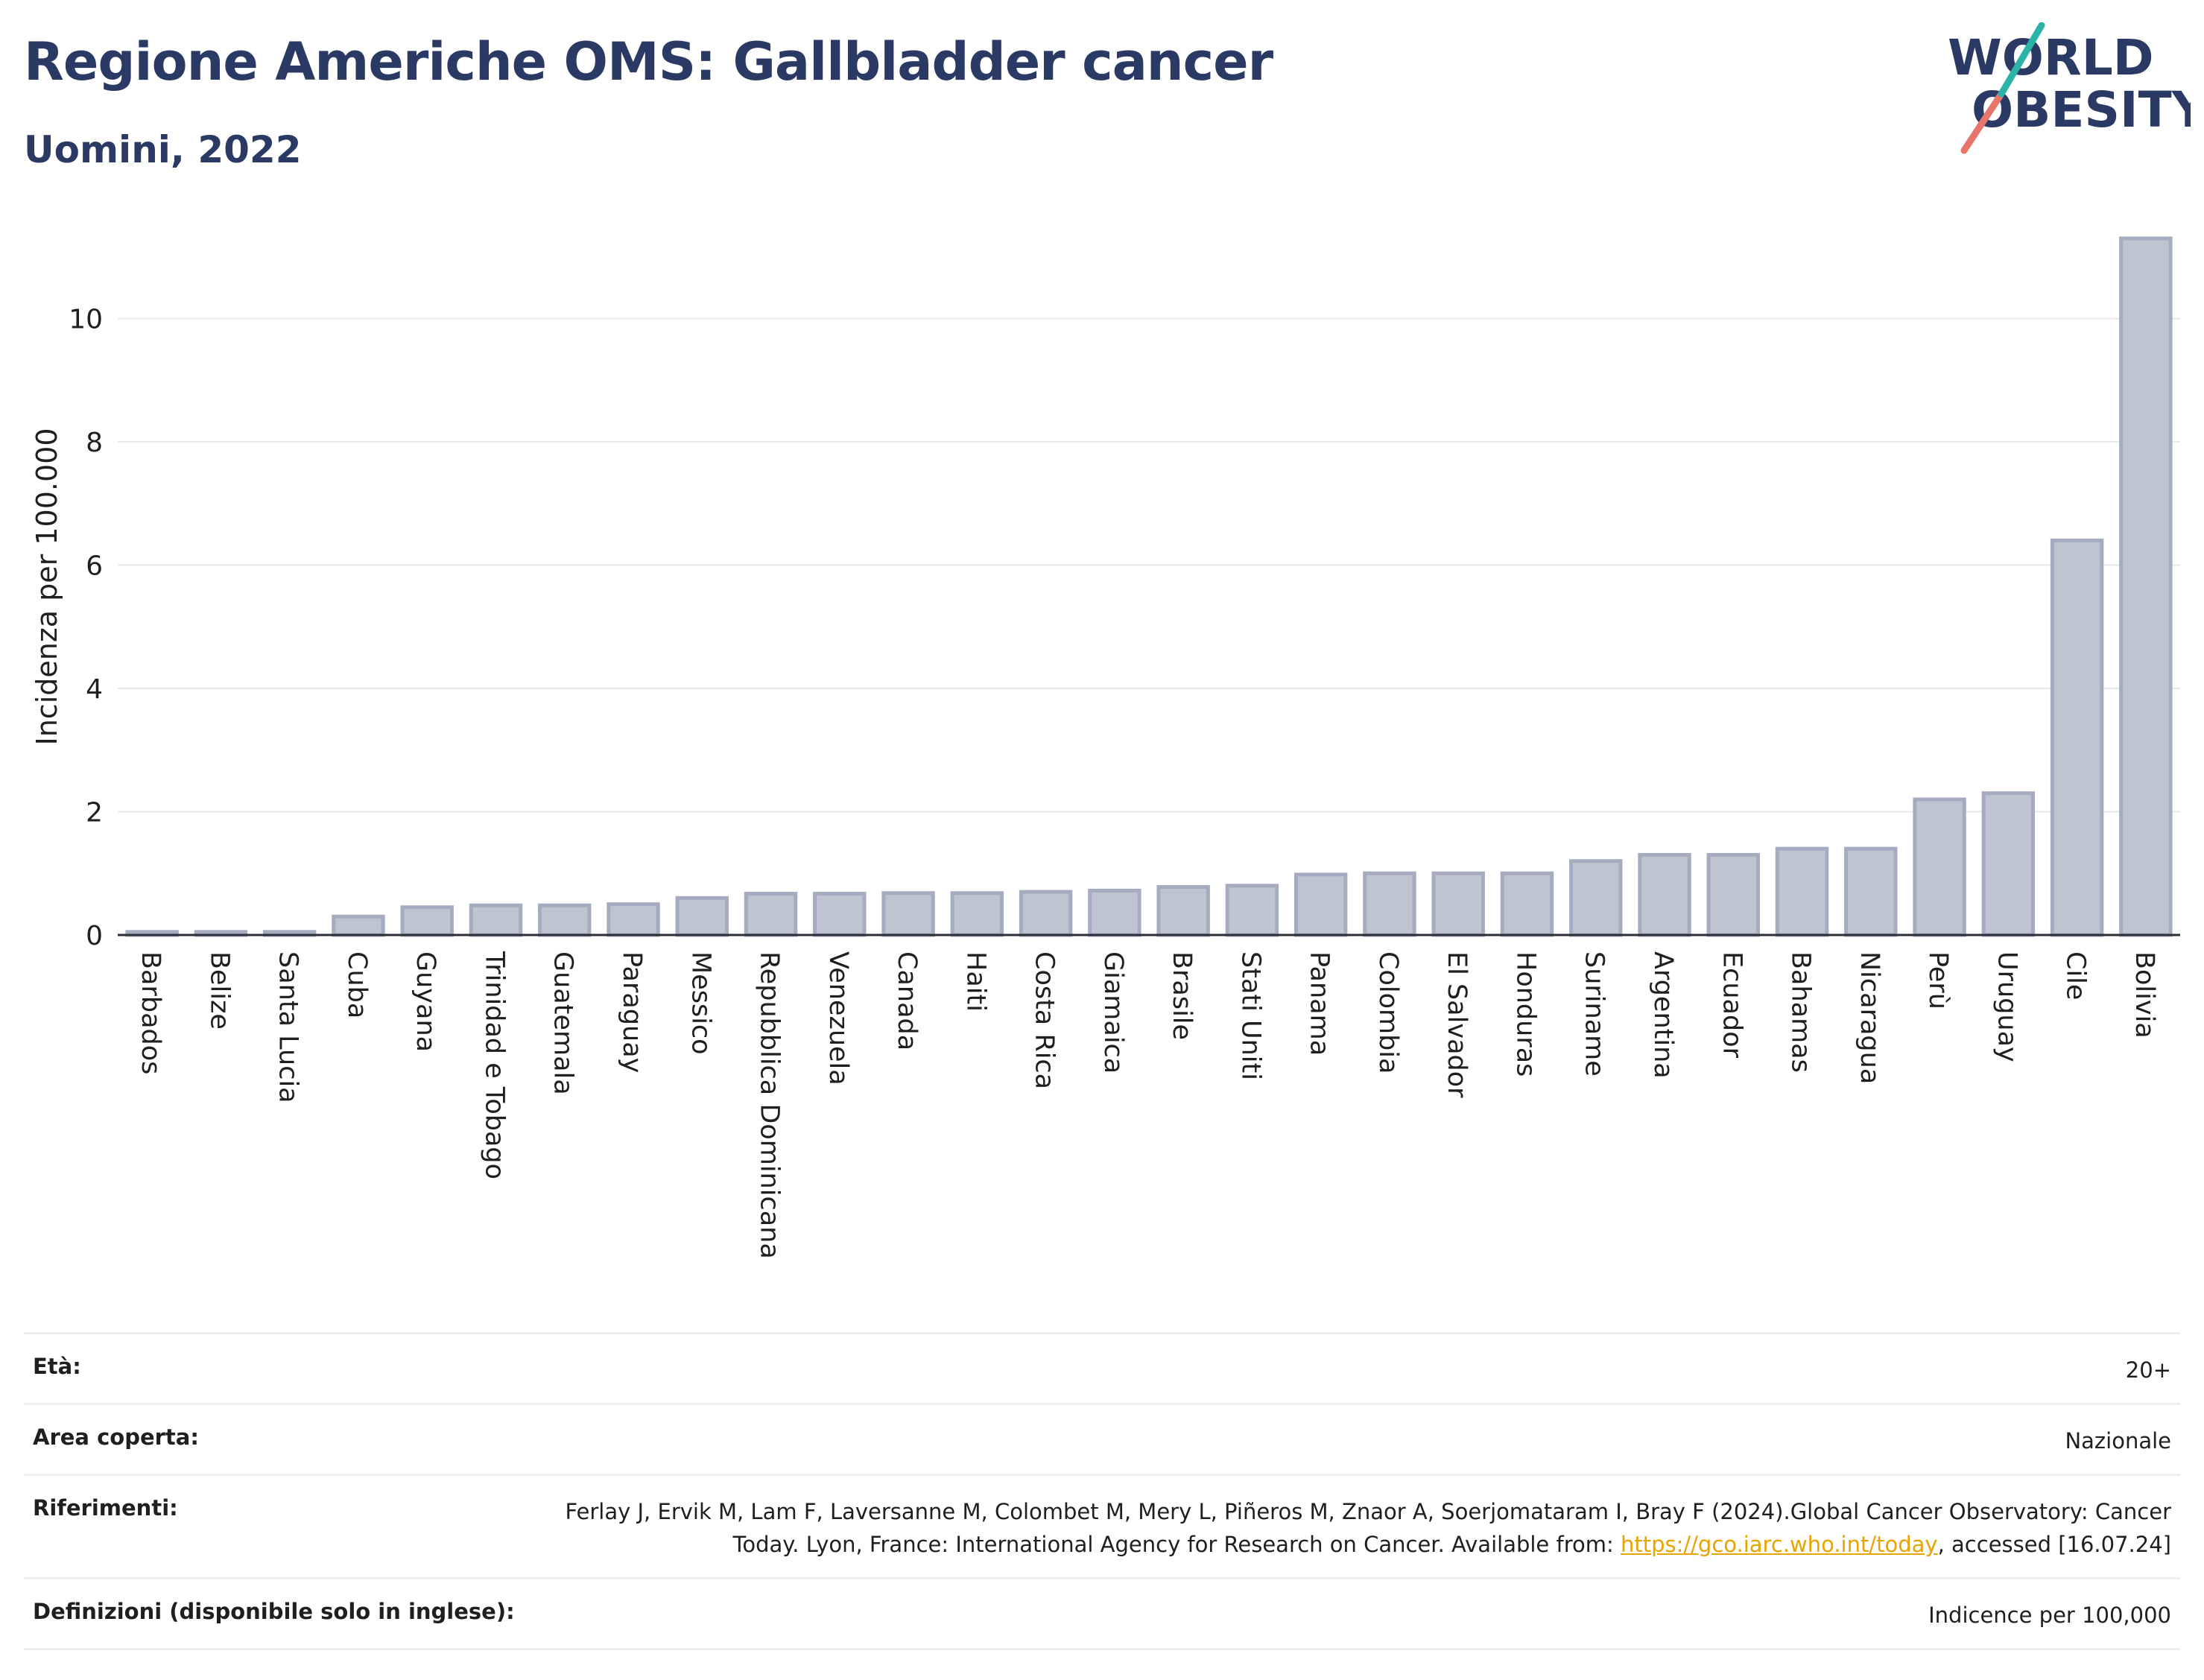 Image resolution: width=2204 pixels, height=1680 pixels. What do you see at coordinates (1594, 1014) in the screenshot?
I see `x-tick-label: Suriname` at bounding box center [1594, 1014].